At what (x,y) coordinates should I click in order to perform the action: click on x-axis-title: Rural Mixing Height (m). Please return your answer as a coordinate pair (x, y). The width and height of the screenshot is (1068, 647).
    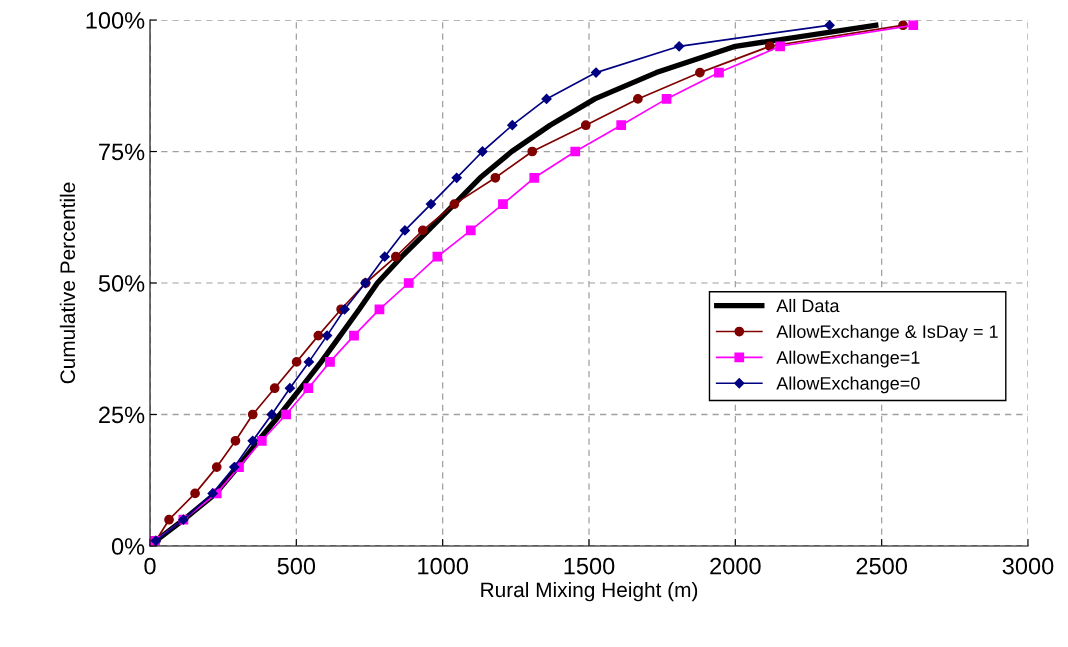
    Looking at the image, I should click on (589, 591).